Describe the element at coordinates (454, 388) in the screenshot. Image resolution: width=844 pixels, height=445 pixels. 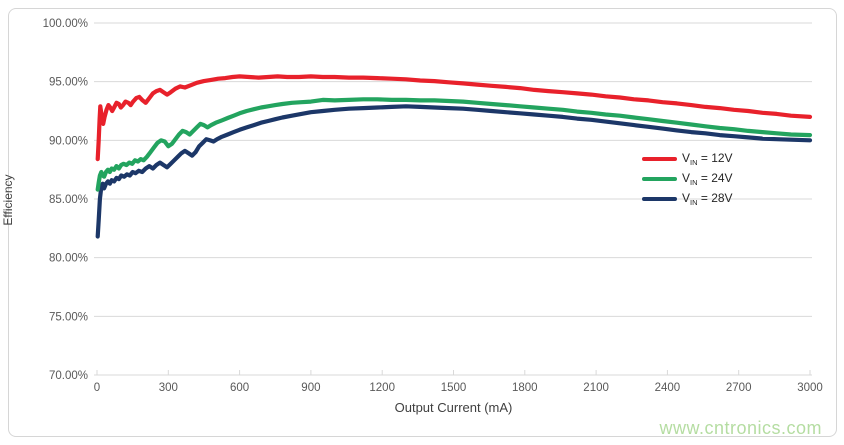
I see `x-tick-label-1500: 1500` at that location.